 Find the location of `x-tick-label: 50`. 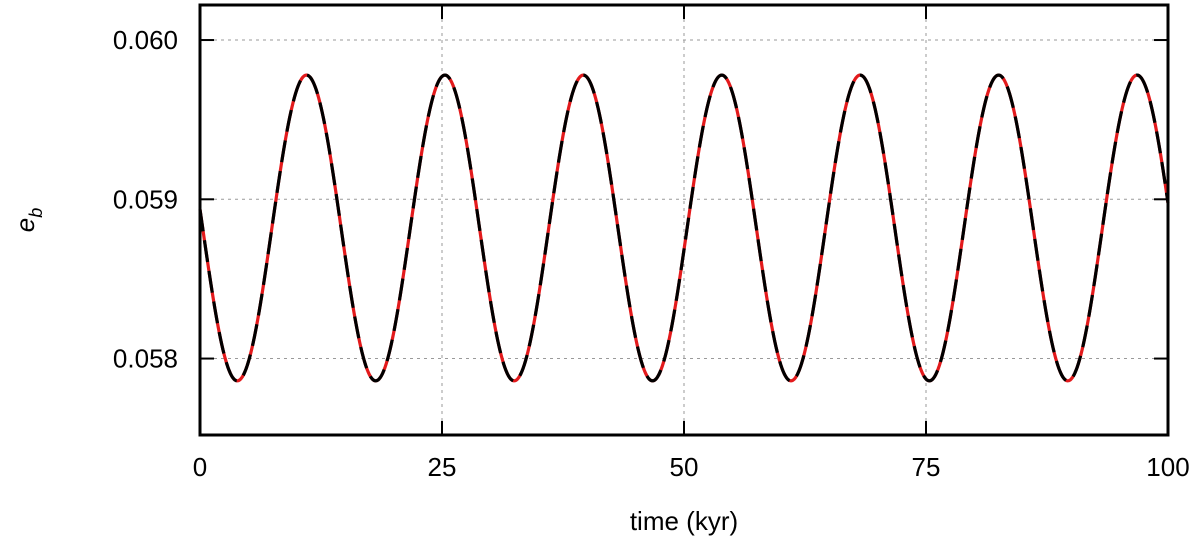

x-tick-label: 50 is located at coordinates (684, 467).